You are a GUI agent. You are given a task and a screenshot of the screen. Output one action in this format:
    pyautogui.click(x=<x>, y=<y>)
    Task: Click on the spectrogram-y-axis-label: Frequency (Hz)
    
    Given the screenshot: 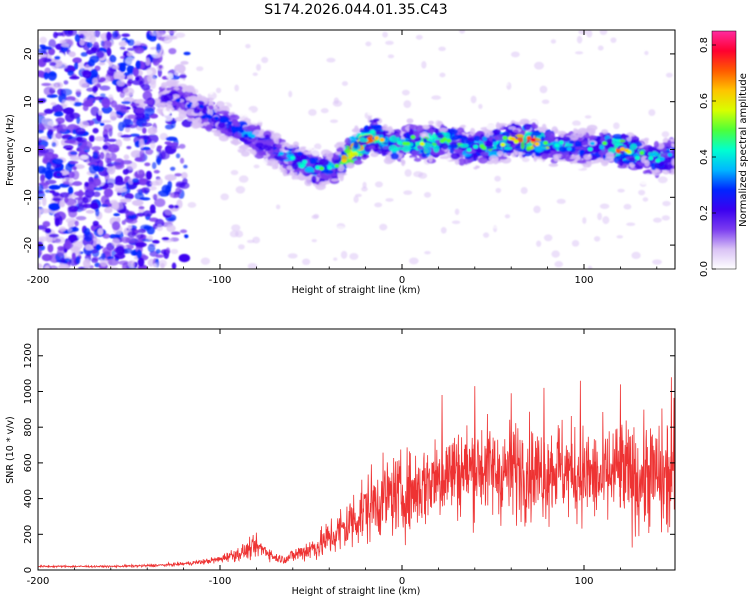 What is the action you would take?
    pyautogui.click(x=10, y=150)
    